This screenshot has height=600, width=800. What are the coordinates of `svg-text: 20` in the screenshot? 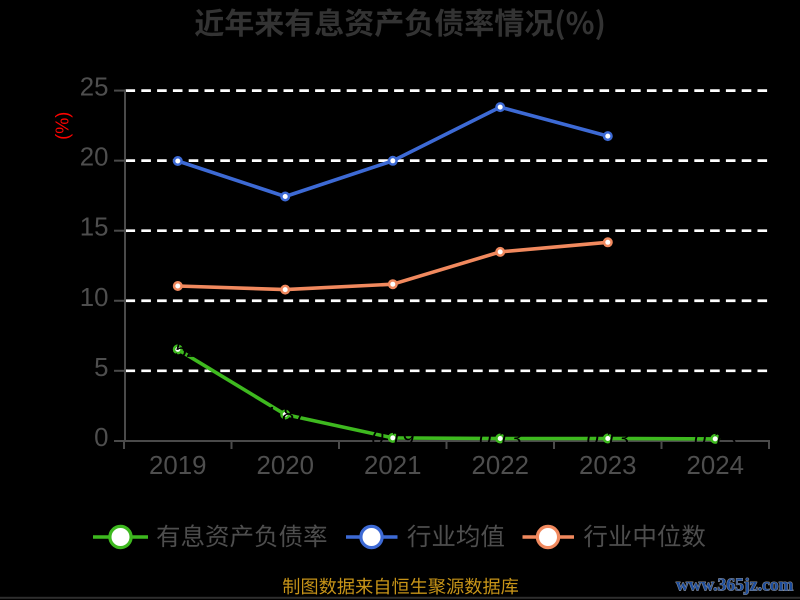 It's located at (94, 158).